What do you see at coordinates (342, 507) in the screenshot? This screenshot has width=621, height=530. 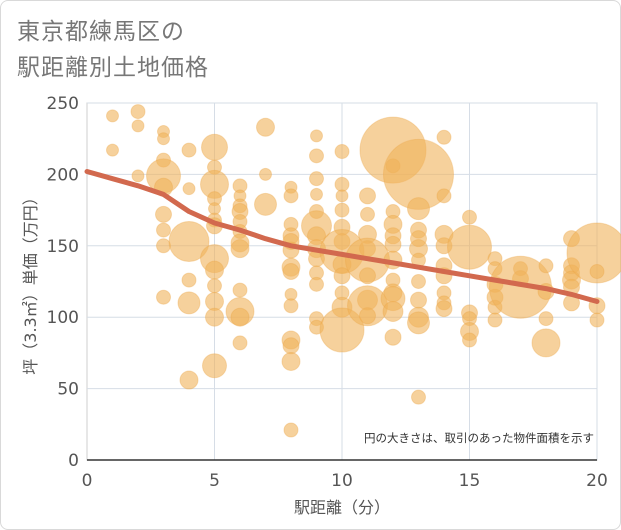 I see `x-axis-label: 駅距離（分）` at bounding box center [342, 507].